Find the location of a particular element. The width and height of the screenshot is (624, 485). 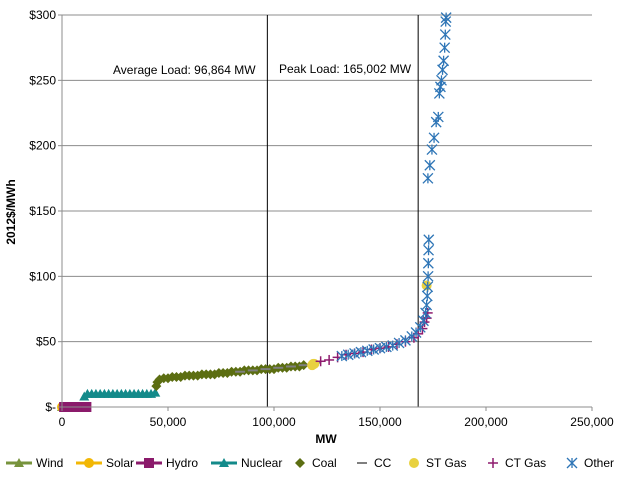

legend-item-wind: Wind is located at coordinates (34, 463).